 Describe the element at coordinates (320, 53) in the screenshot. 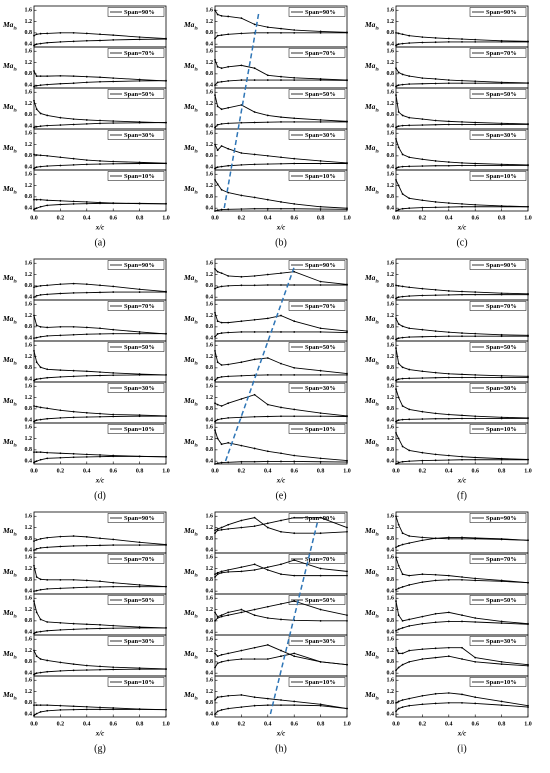

I see `legend-label: Span=70%` at that location.